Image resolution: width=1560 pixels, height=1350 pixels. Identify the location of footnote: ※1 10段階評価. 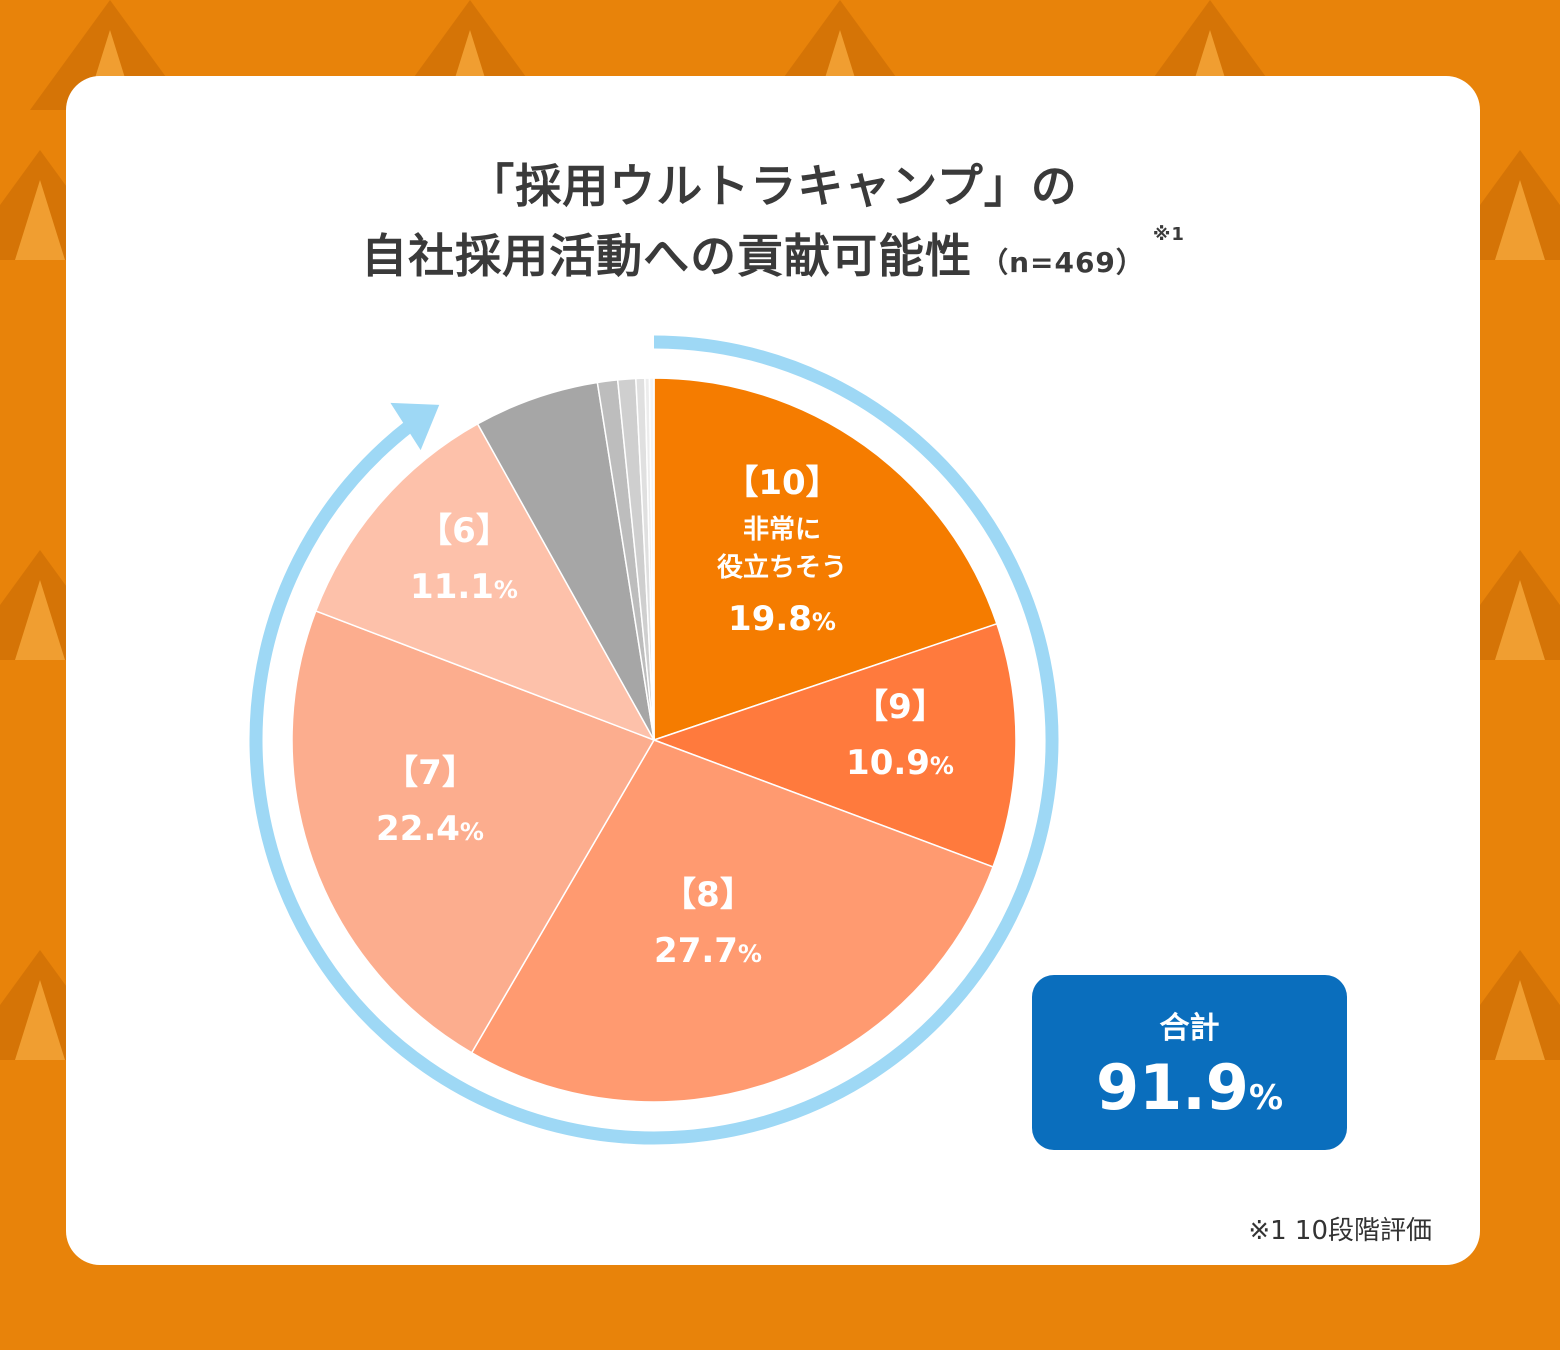
(1340, 1231).